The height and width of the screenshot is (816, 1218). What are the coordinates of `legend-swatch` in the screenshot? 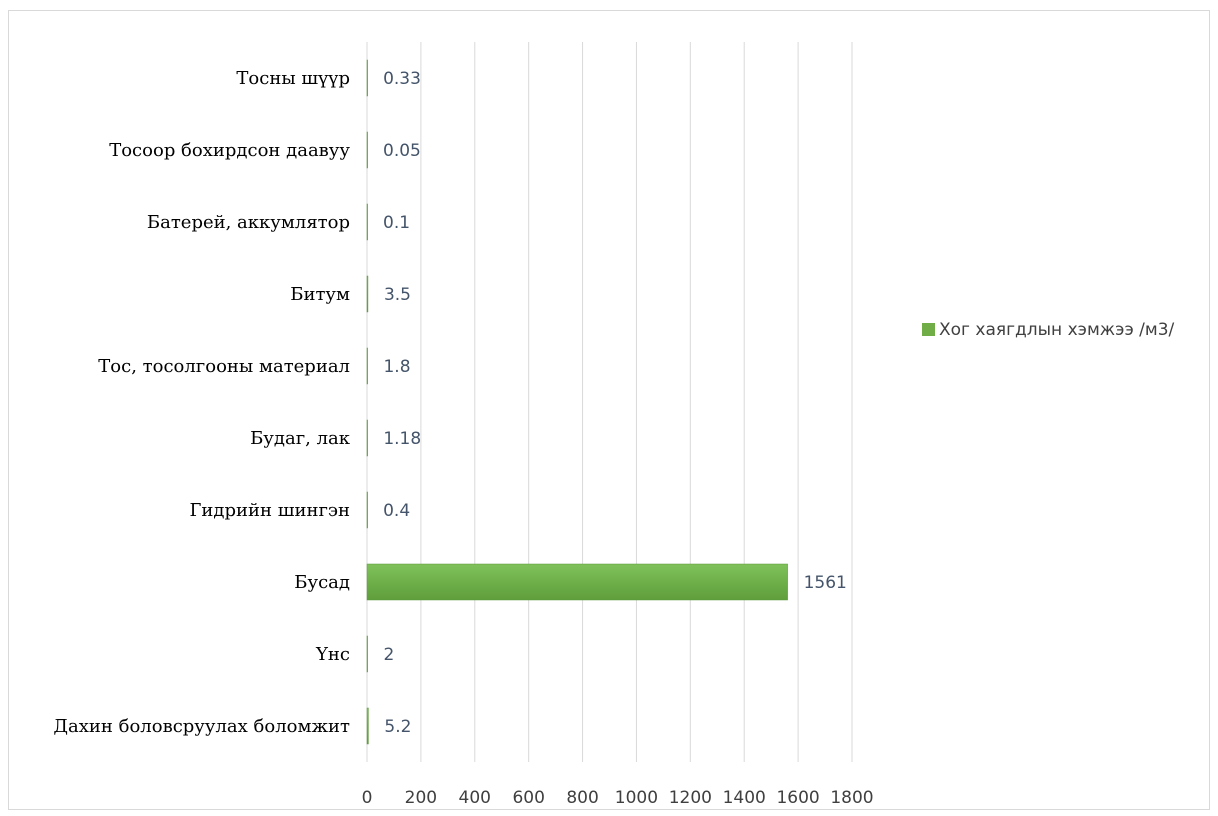 It's located at (928, 329).